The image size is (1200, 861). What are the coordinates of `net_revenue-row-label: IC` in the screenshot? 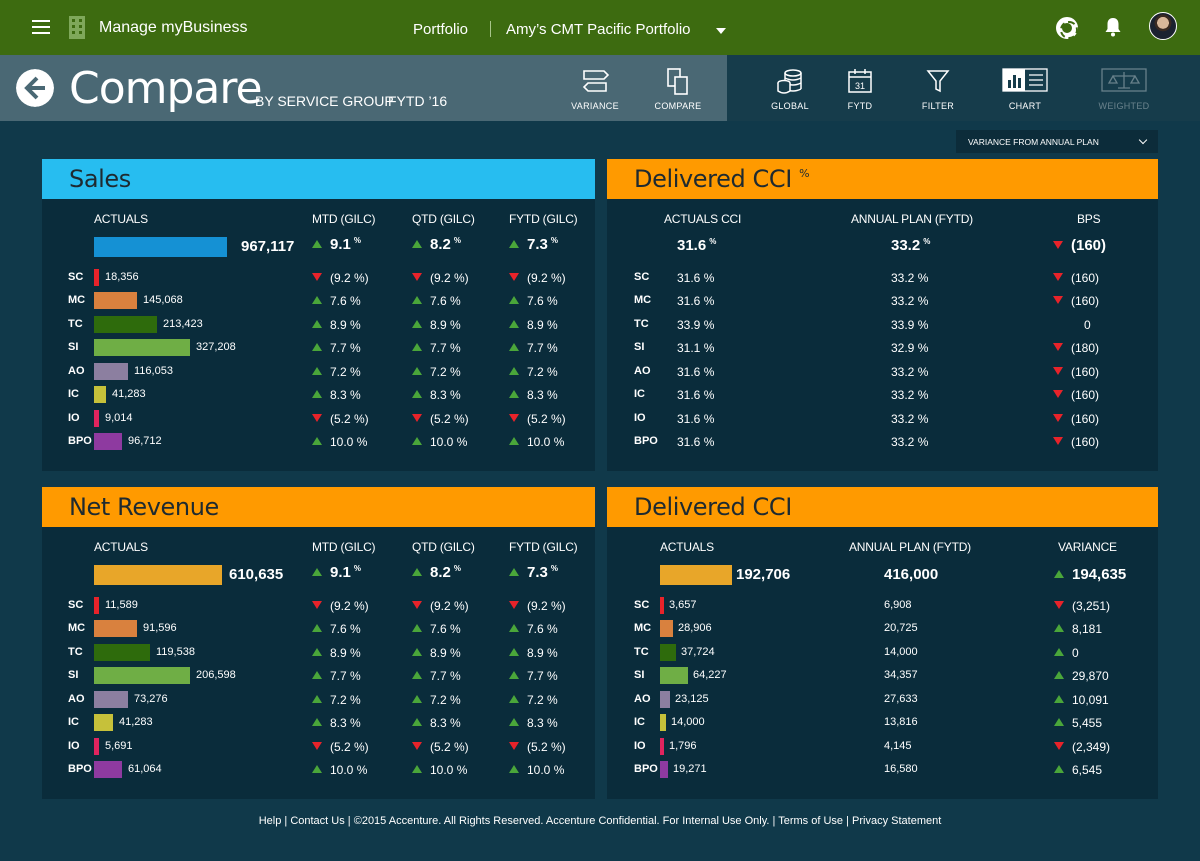 It's located at (73, 722).